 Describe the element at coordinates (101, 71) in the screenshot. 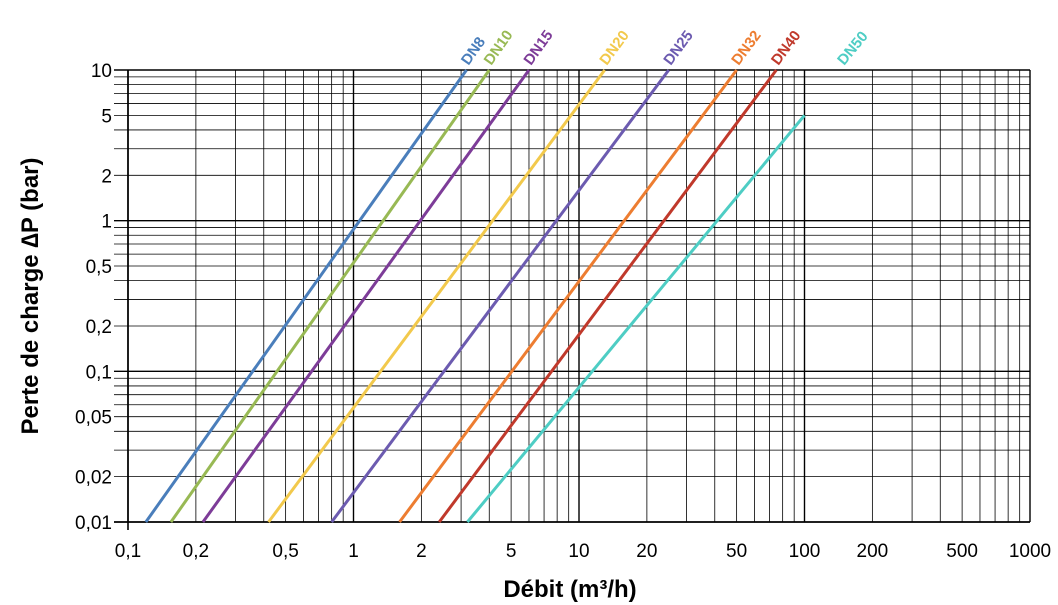

I see `y-tick-label: 10` at that location.